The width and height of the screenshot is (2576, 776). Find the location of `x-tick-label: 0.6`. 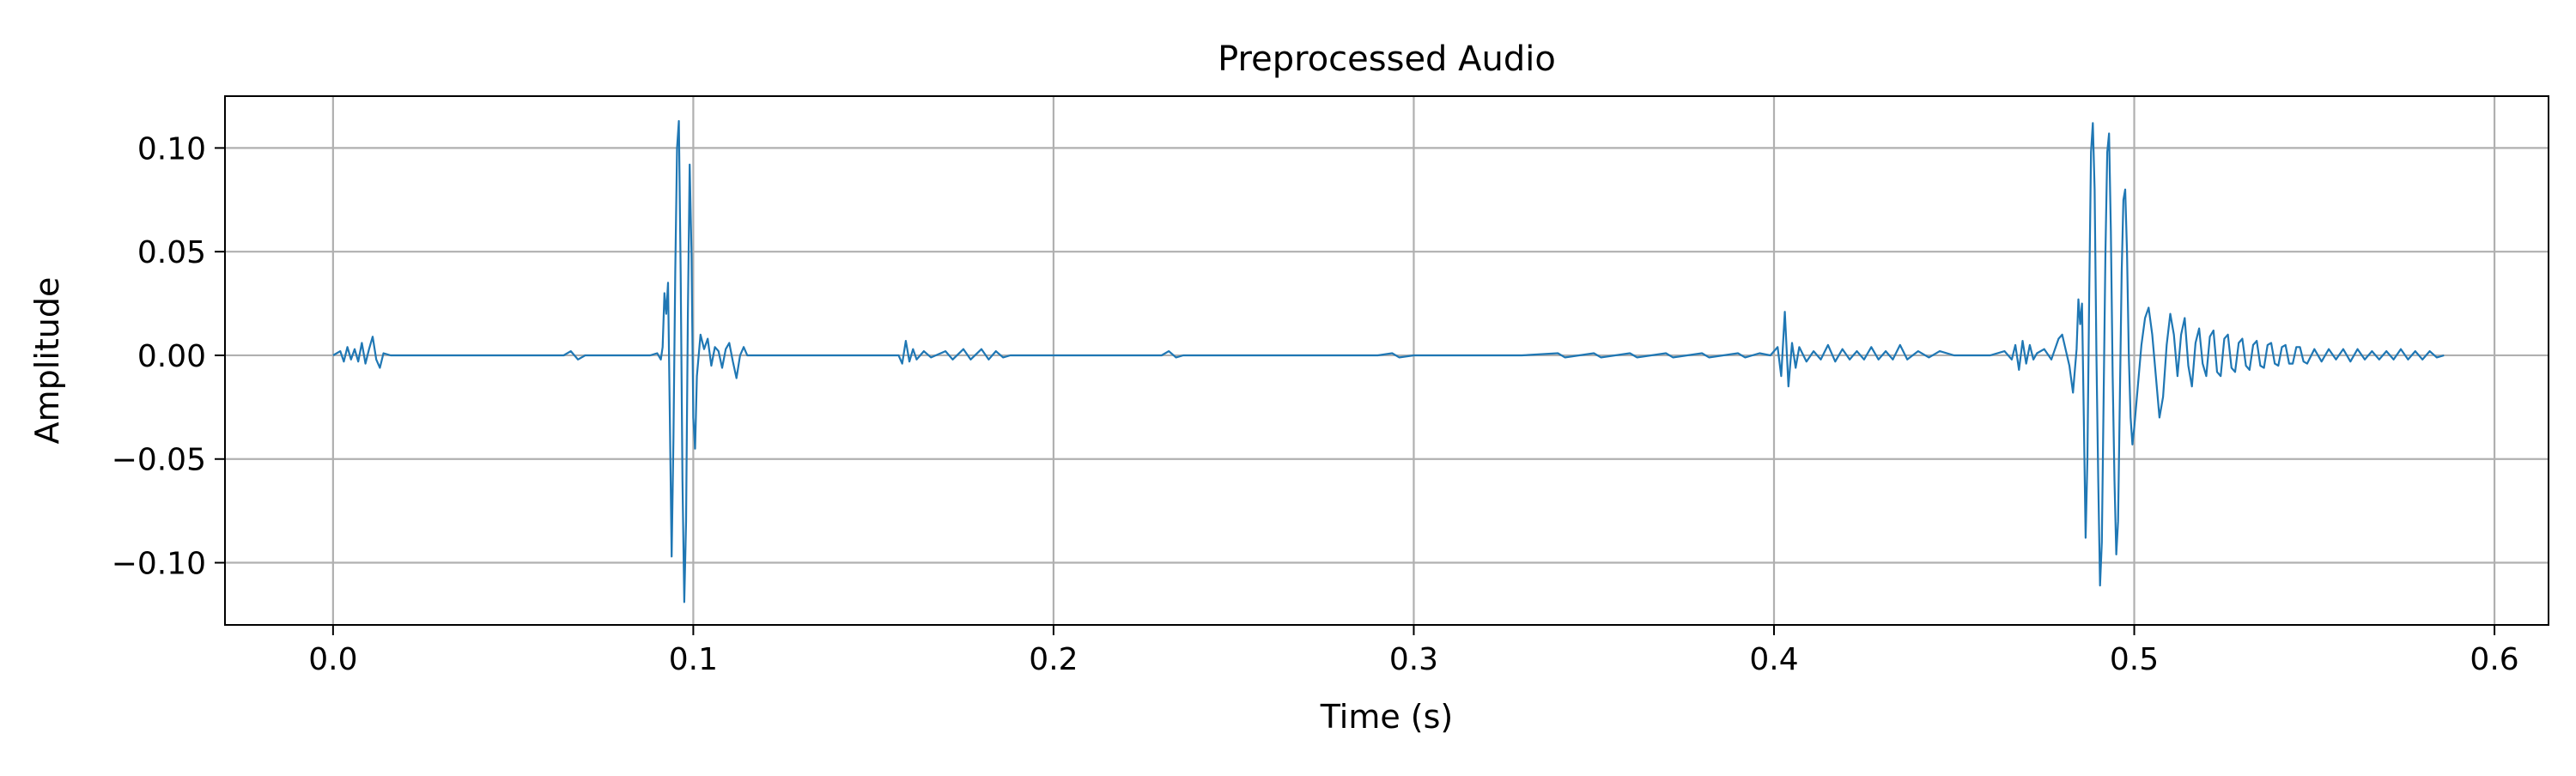

x-tick-label: 0.6 is located at coordinates (2494, 659).